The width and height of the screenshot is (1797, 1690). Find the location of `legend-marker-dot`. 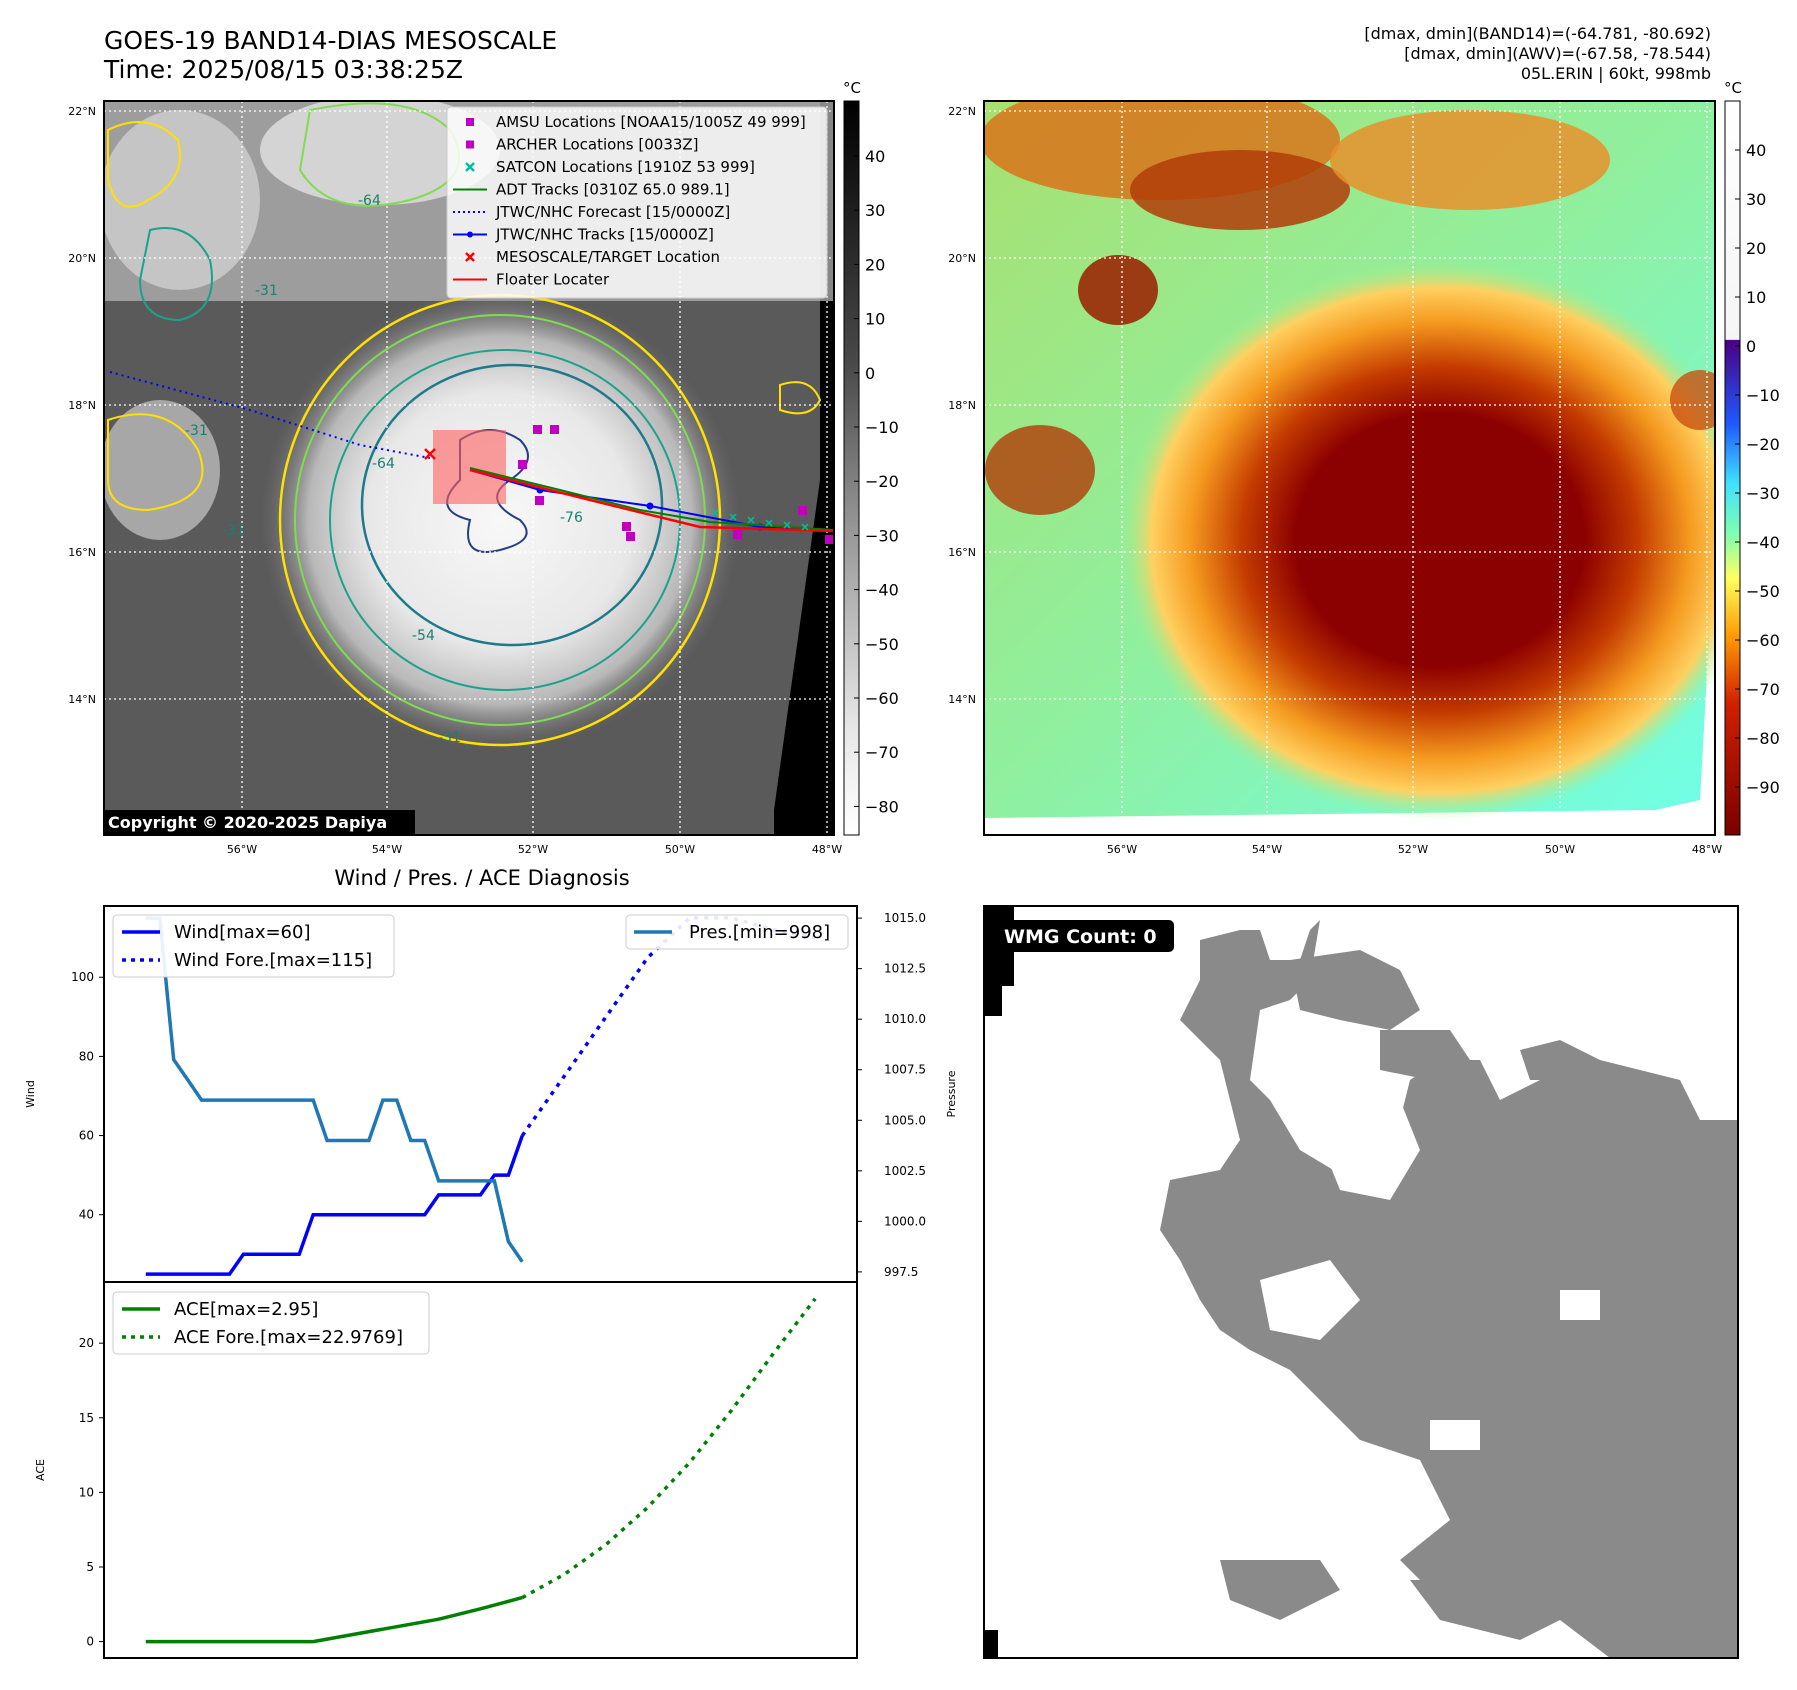

legend-marker-dot is located at coordinates (470, 234).